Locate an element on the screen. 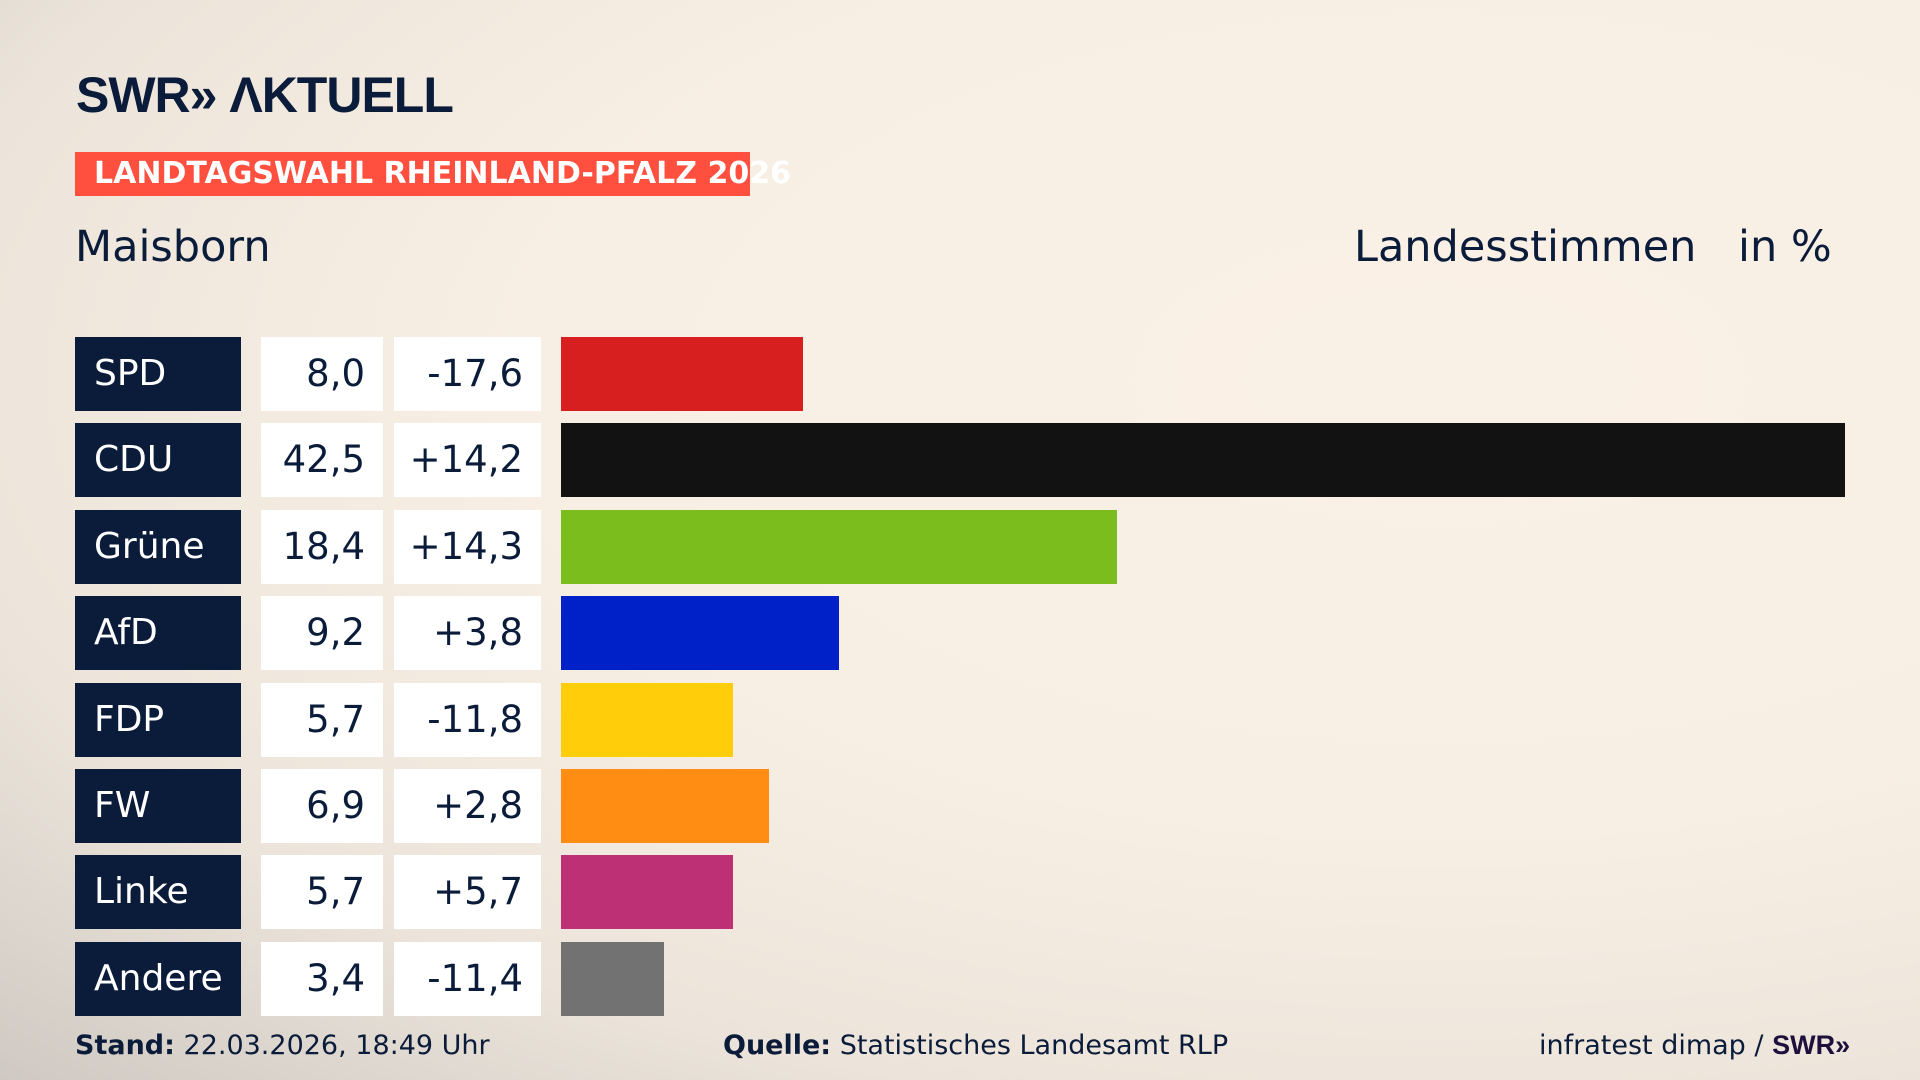  result-row: CDU 42,5 +14,2 is located at coordinates (960, 460).